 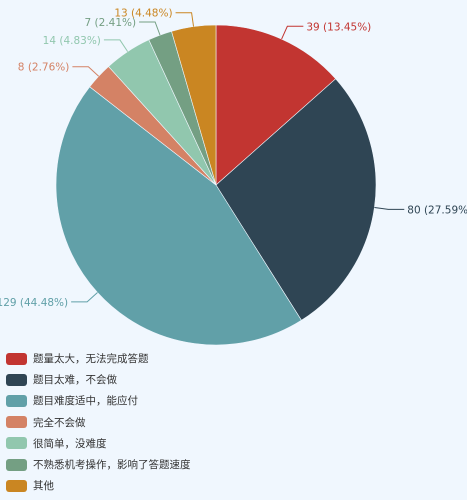 What do you see at coordinates (34, 303) in the screenshot?
I see `slice-data-label: 129 (44.48%)` at bounding box center [34, 303].